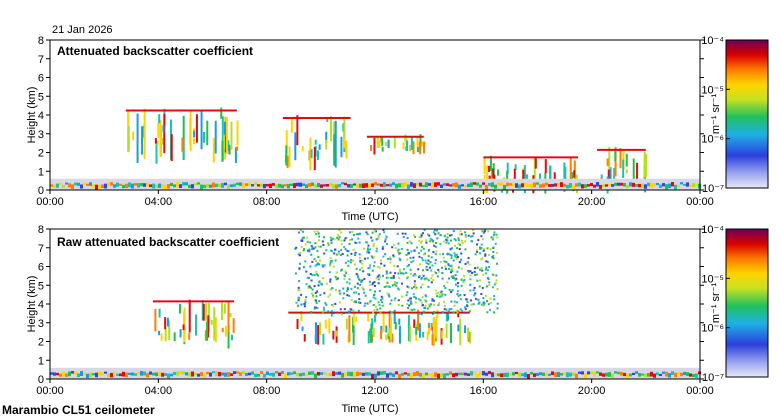  I want to click on y-tick-label: 3, so click(41, 135).